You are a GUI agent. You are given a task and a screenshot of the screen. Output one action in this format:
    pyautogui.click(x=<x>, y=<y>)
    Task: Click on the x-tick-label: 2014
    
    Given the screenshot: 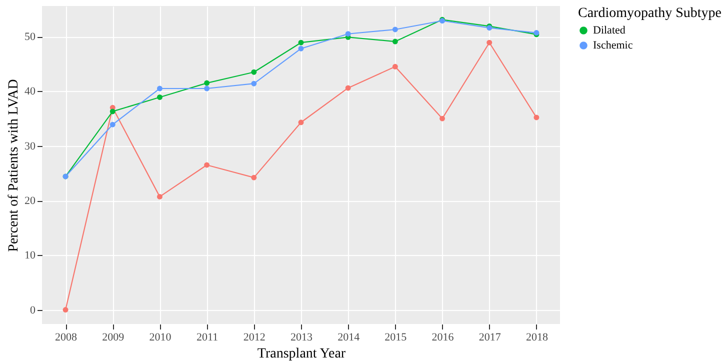 What is the action you would take?
    pyautogui.click(x=349, y=338)
    